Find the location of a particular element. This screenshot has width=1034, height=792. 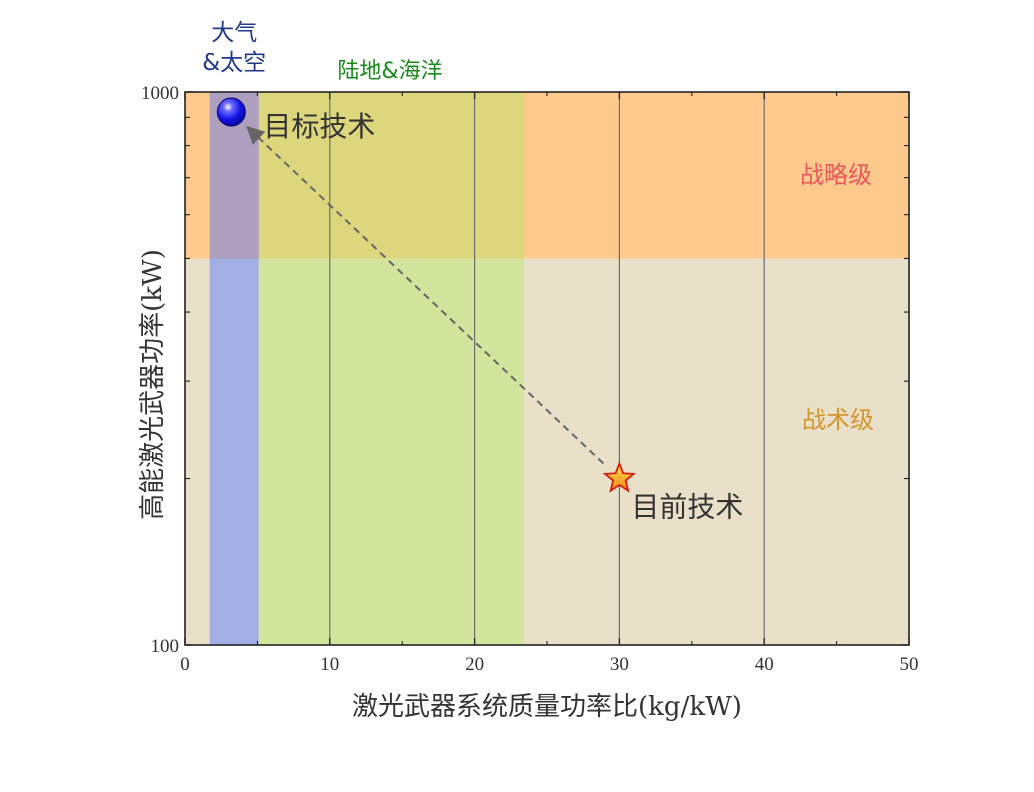

sphere-body is located at coordinates (231, 112).